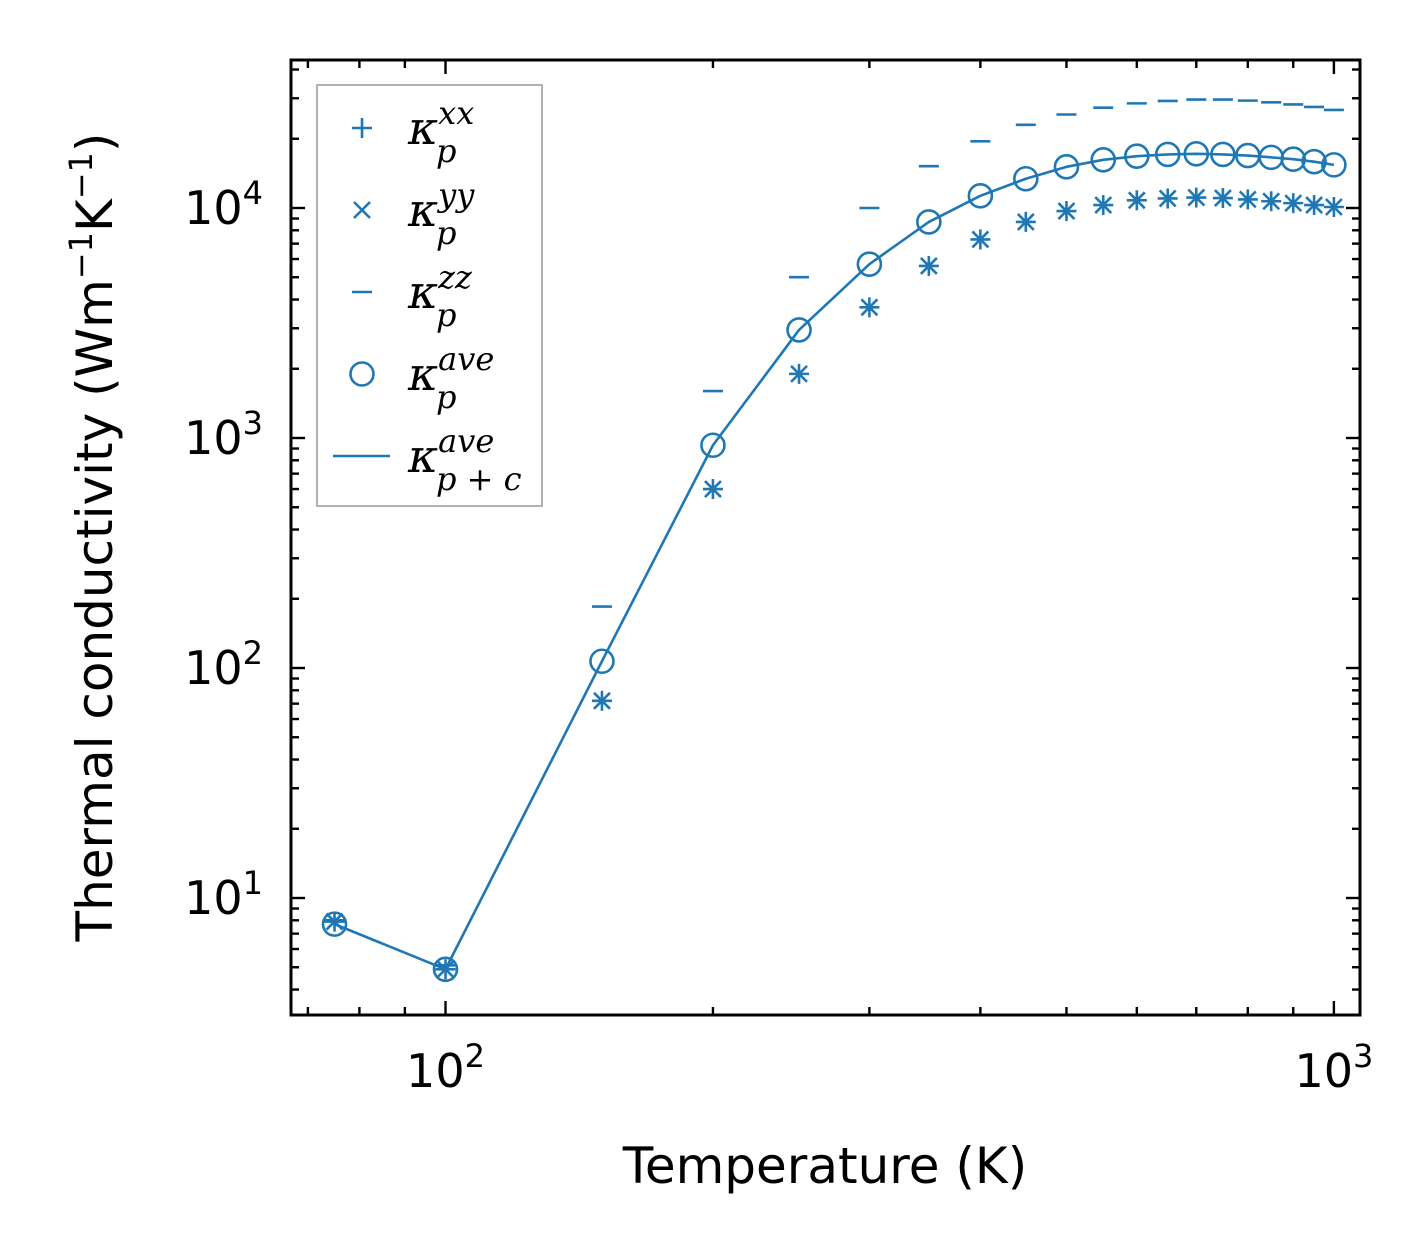  What do you see at coordinates (824, 1166) in the screenshot?
I see `x-axis-label: Temperature (K)` at bounding box center [824, 1166].